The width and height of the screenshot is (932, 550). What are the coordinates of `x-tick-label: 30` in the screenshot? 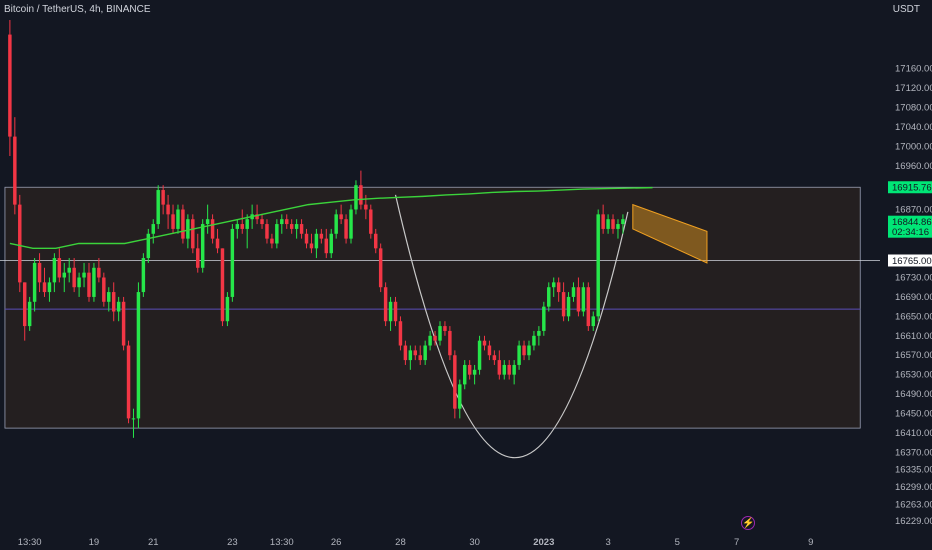 It's located at (474, 542).